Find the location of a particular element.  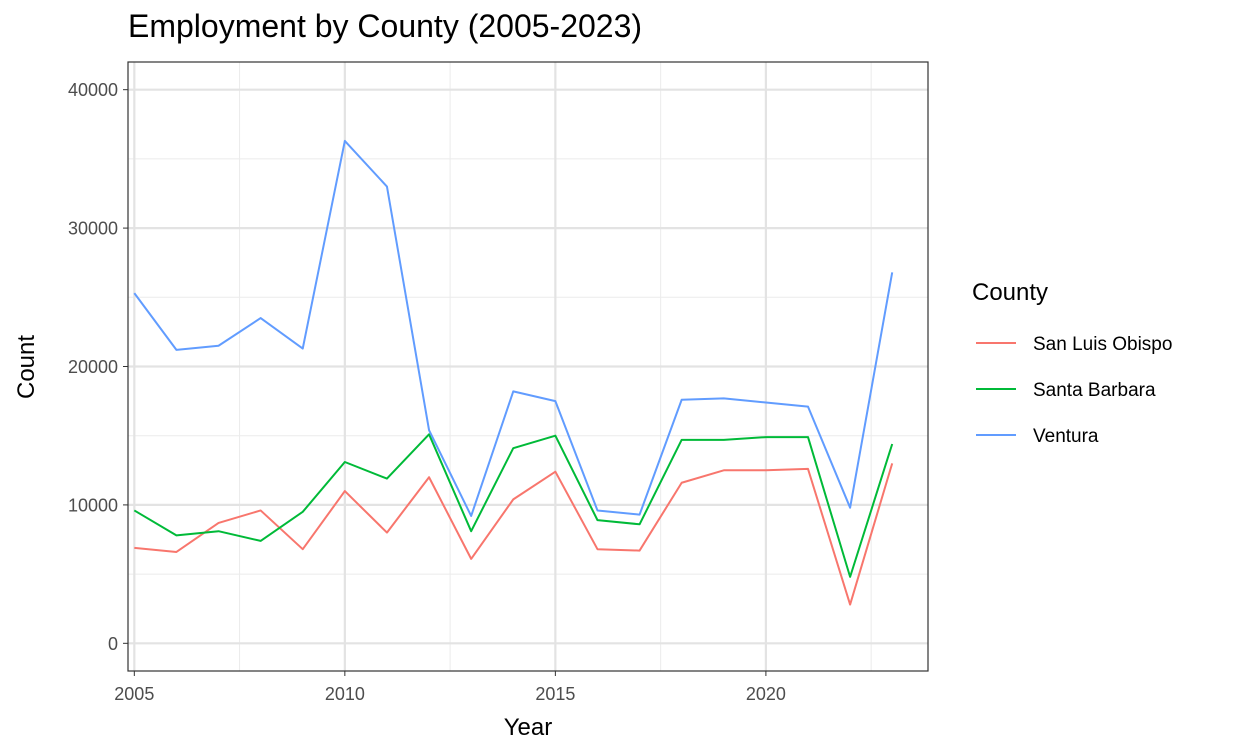

x-tick-label: 2015 is located at coordinates (555, 694).